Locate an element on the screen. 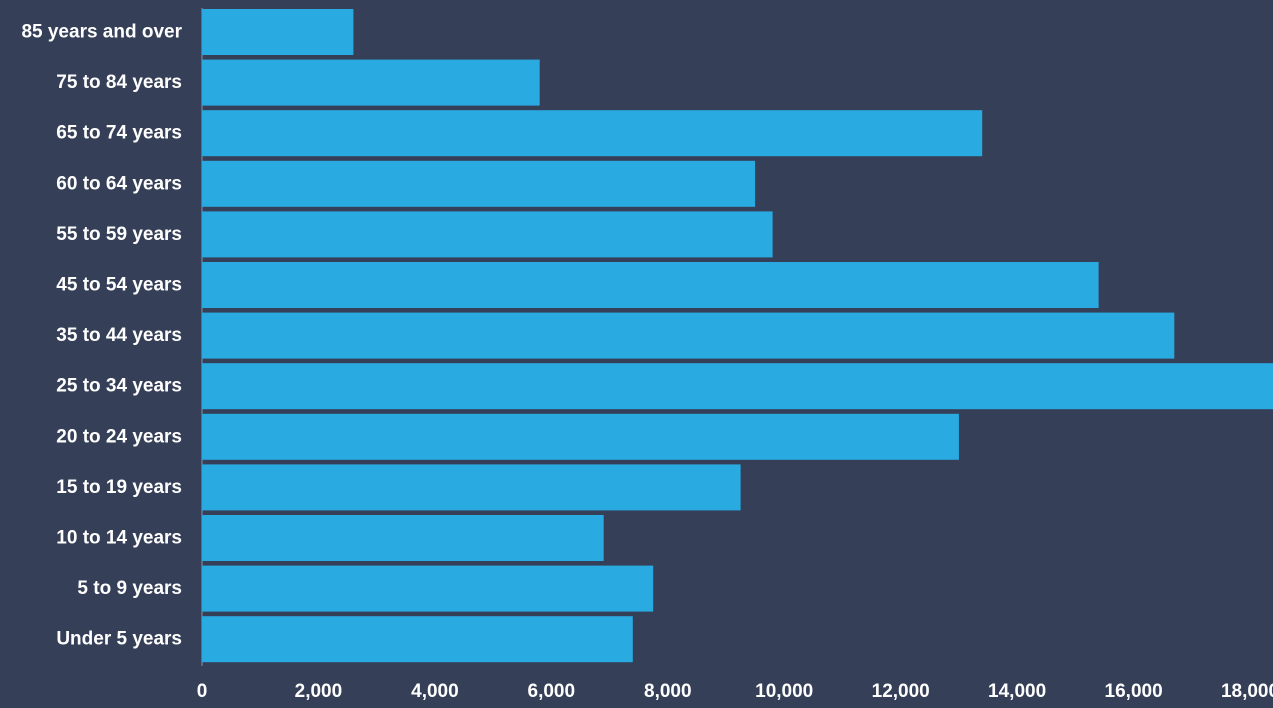  category-label-5: 45 to 54 years is located at coordinates (119, 285).